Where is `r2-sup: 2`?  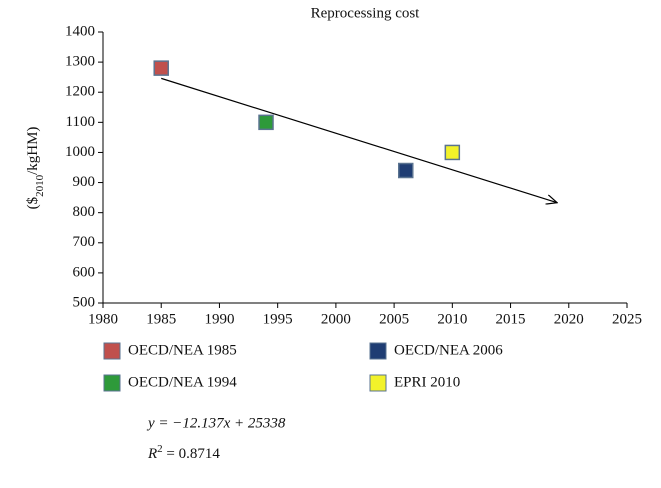 r2-sup: 2 is located at coordinates (160, 449).